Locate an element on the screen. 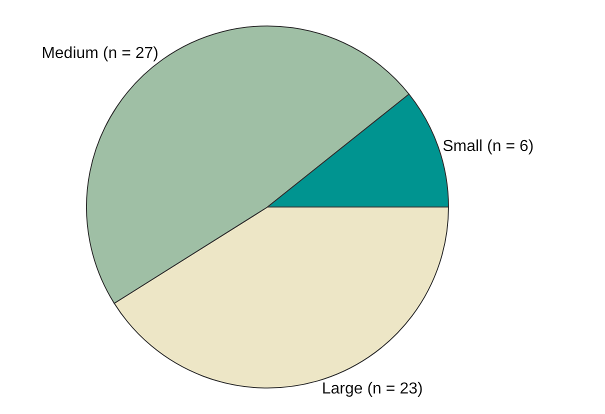 This screenshot has width=605, height=414. slice-label: Small (n = 6) is located at coordinates (488, 146).